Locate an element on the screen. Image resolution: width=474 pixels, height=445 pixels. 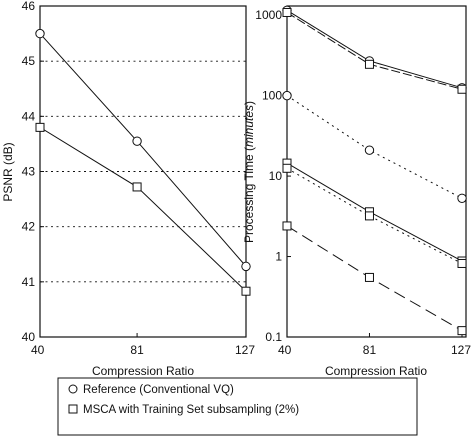
time-y-tick-label: 0.1 is located at coordinates (273, 337).